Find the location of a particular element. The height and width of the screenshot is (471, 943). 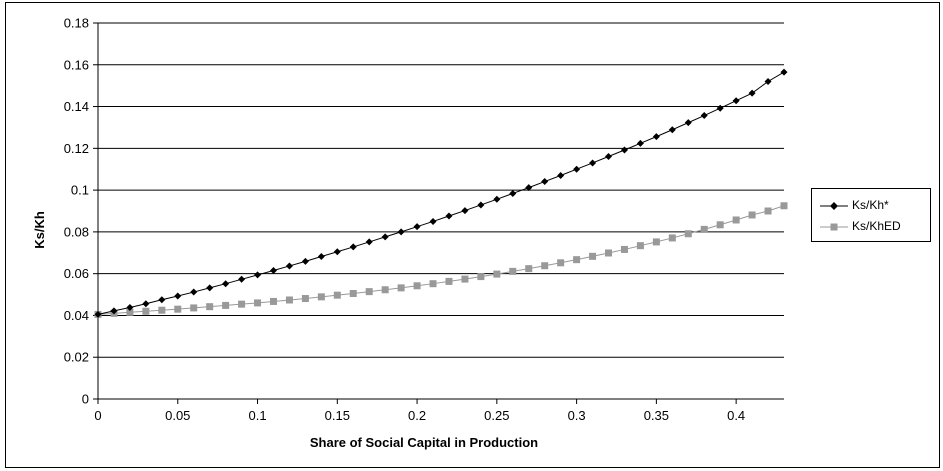

legend-label: Ks/Kh* is located at coordinates (870, 205).